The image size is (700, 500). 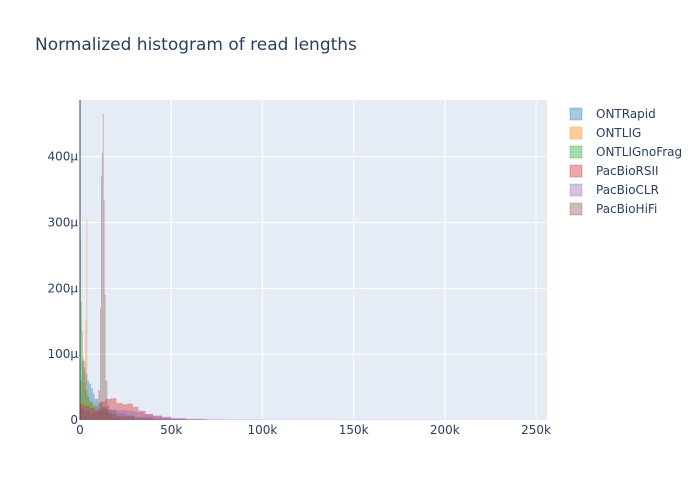 What do you see at coordinates (262, 430) in the screenshot?
I see `x-tick-label: 100k` at bounding box center [262, 430].